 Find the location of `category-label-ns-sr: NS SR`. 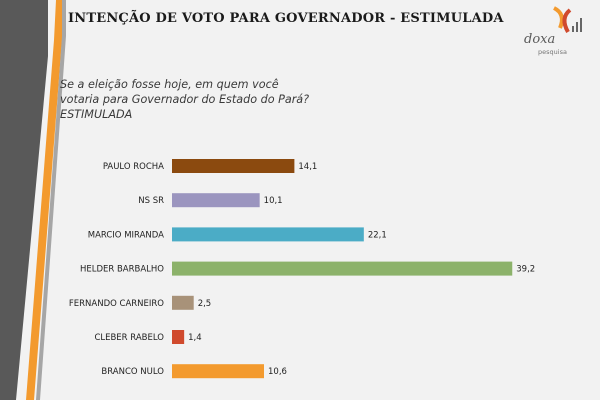

category-label-ns-sr: NS SR is located at coordinates (151, 201).